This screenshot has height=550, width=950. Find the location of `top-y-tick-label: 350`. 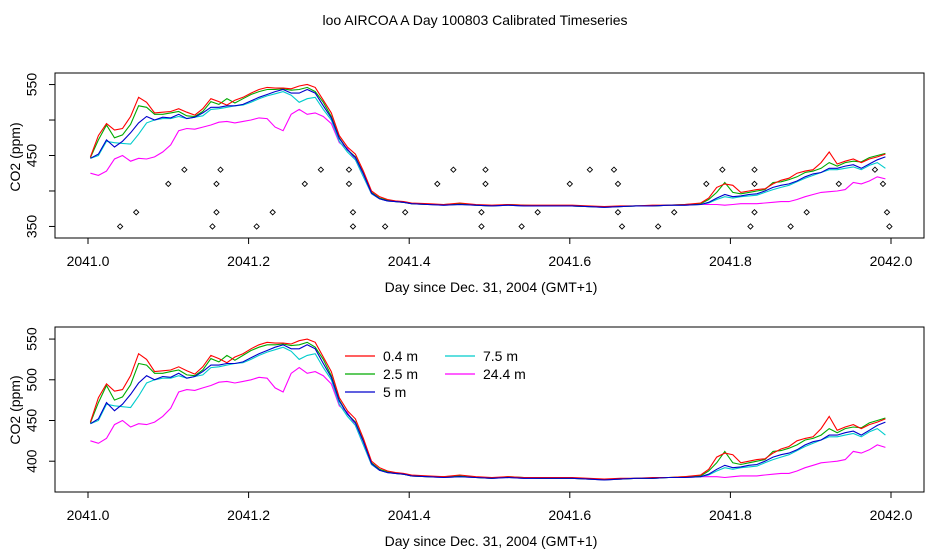

top-y-tick-label: 350 is located at coordinates (32, 227).